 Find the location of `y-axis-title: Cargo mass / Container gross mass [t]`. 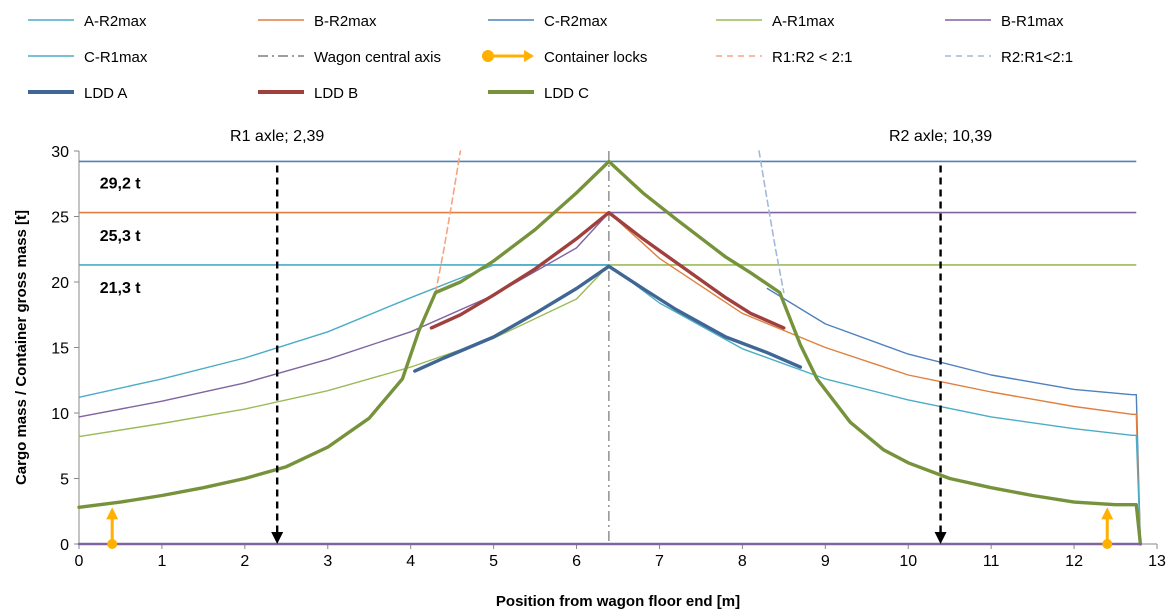

y-axis-title: Cargo mass / Container gross mass [t] is located at coordinates (21, 347).